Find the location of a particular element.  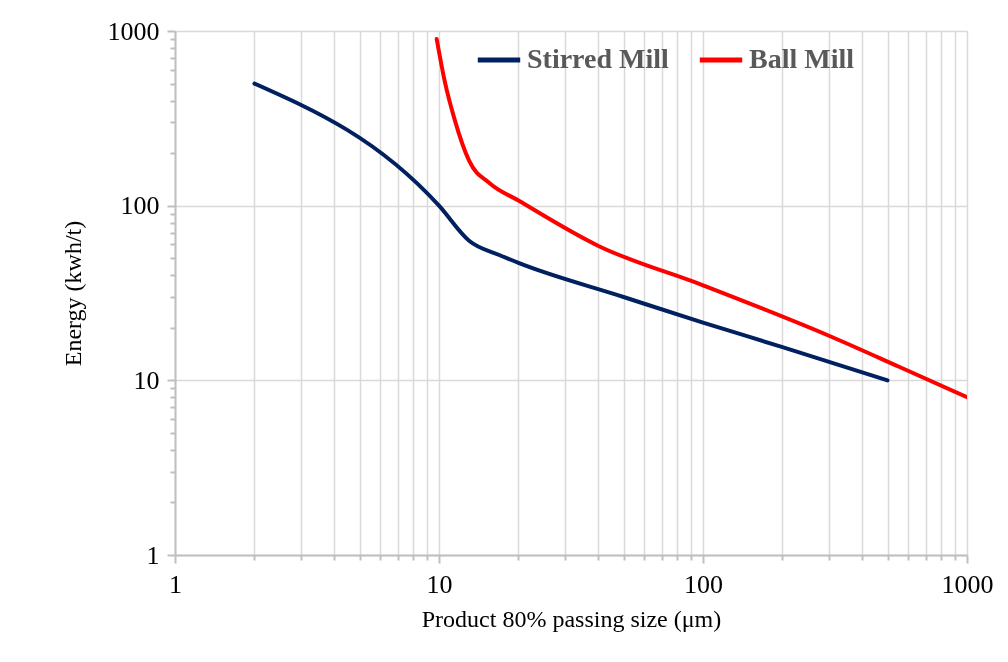

y-tick-label: 1 is located at coordinates (153, 555).